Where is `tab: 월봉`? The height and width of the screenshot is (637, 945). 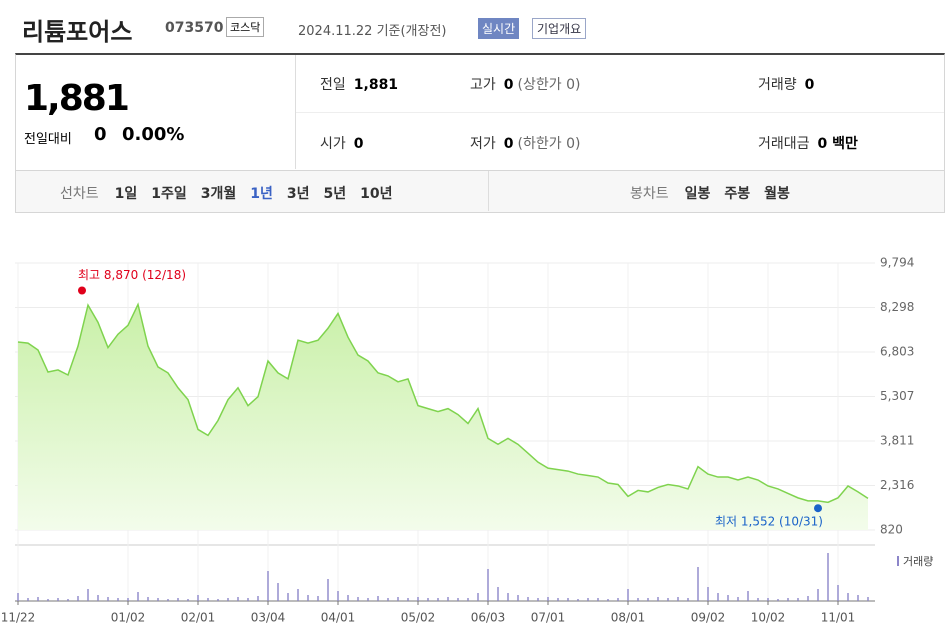 tab: 월봉 is located at coordinates (777, 194).